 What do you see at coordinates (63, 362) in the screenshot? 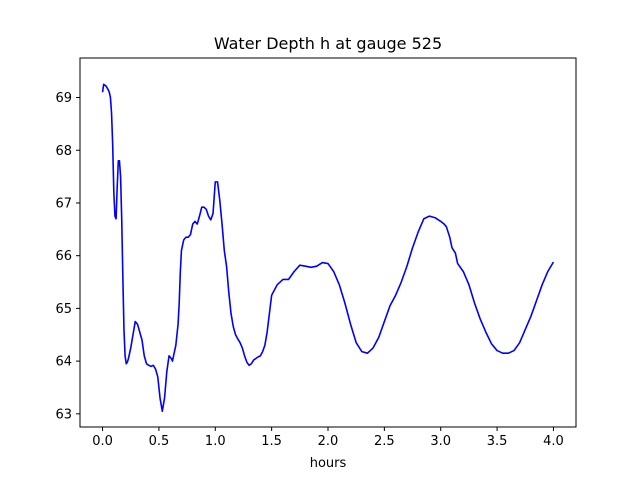
I see `y-tick-label: 64` at bounding box center [63, 362].